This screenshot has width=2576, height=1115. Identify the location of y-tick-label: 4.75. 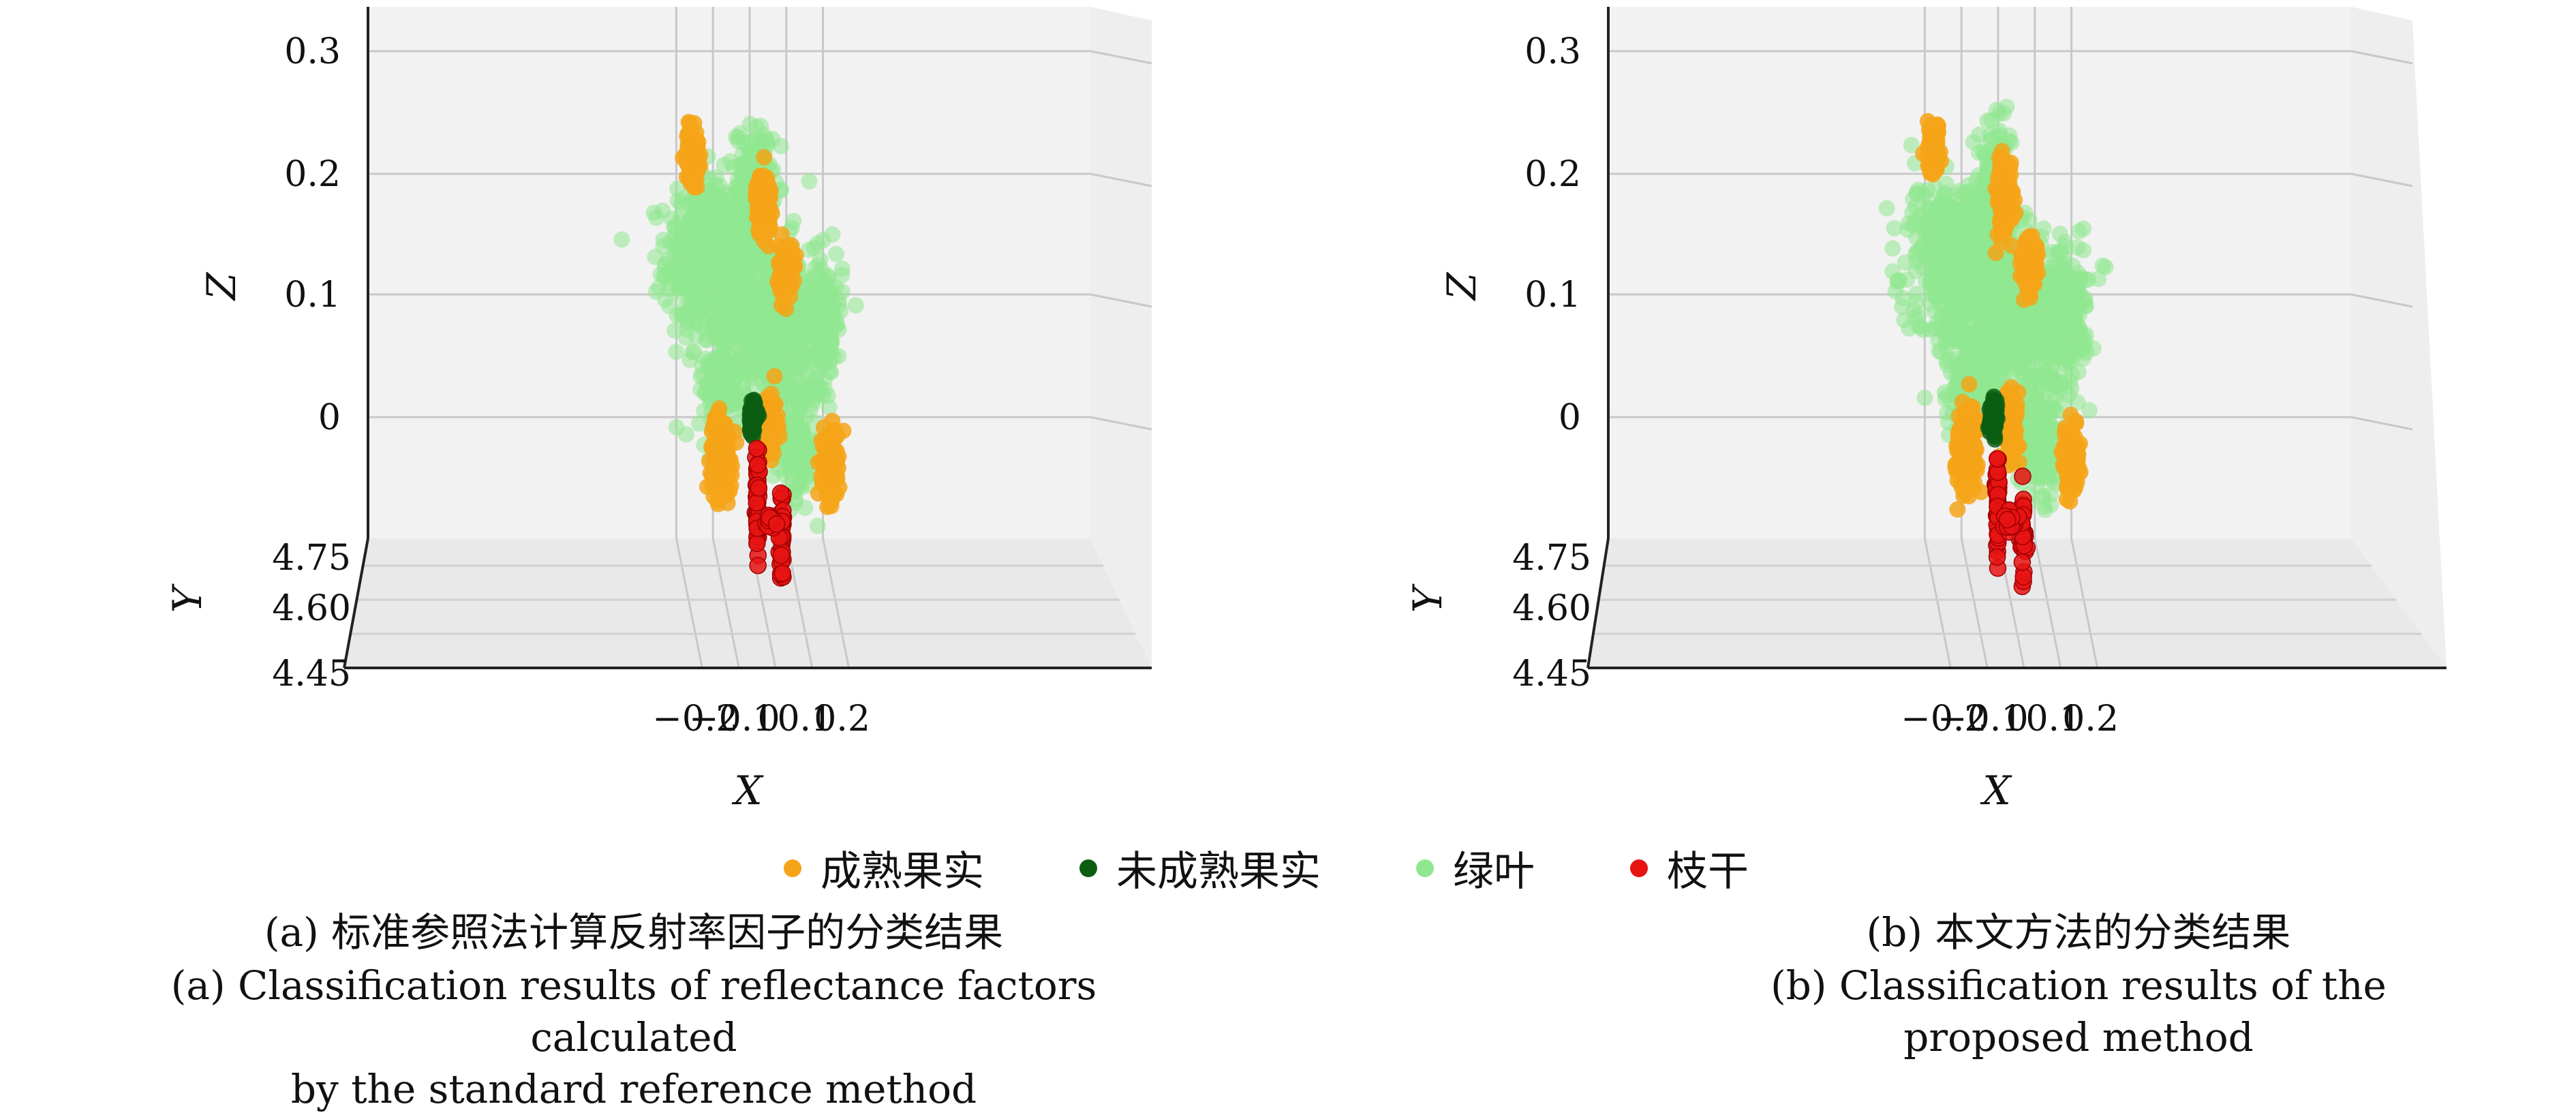
(311, 558).